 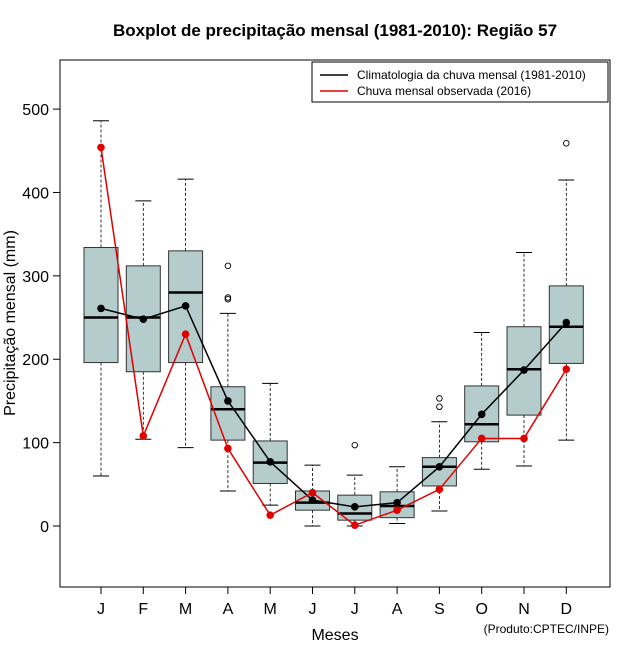 I want to click on x-axis-label: Meses, so click(x=334, y=635).